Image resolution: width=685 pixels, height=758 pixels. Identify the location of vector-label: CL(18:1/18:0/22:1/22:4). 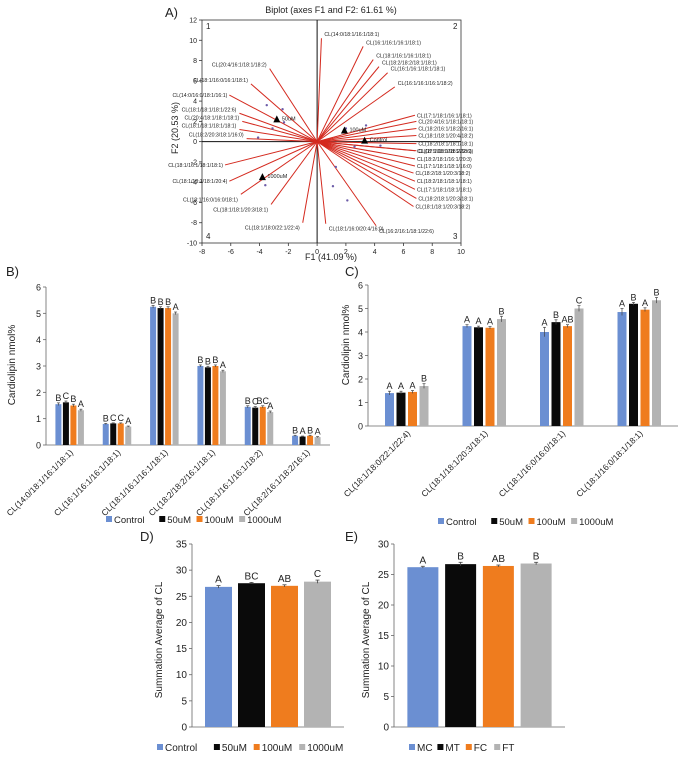
(272, 229).